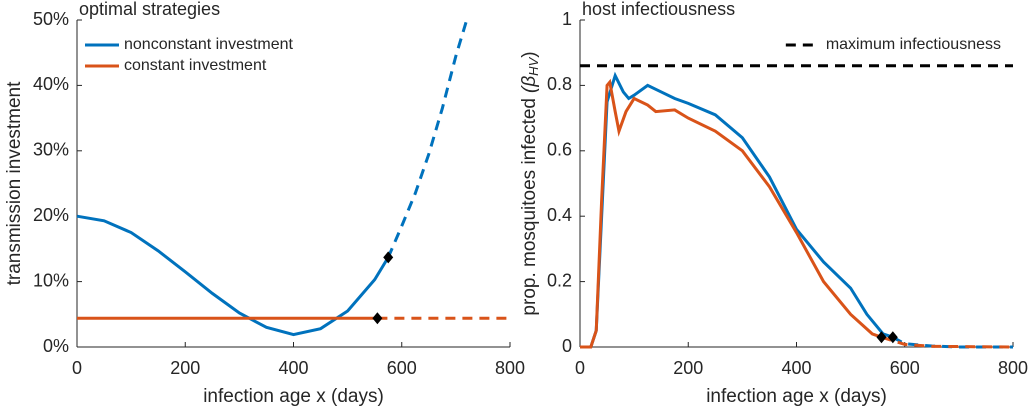 This screenshot has width=1029, height=410. Describe the element at coordinates (533, 65) in the screenshot. I see `y-axis-label-subscript: HV` at that location.